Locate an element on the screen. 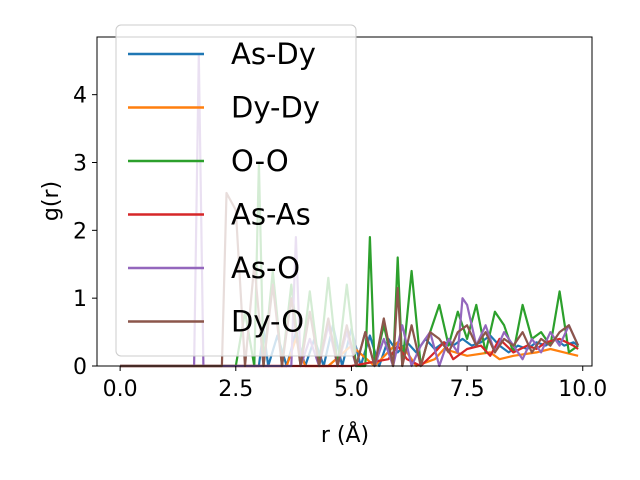 Image resolution: width=640 pixels, height=480 pixels. y-tick-label: 3 is located at coordinates (80, 163).